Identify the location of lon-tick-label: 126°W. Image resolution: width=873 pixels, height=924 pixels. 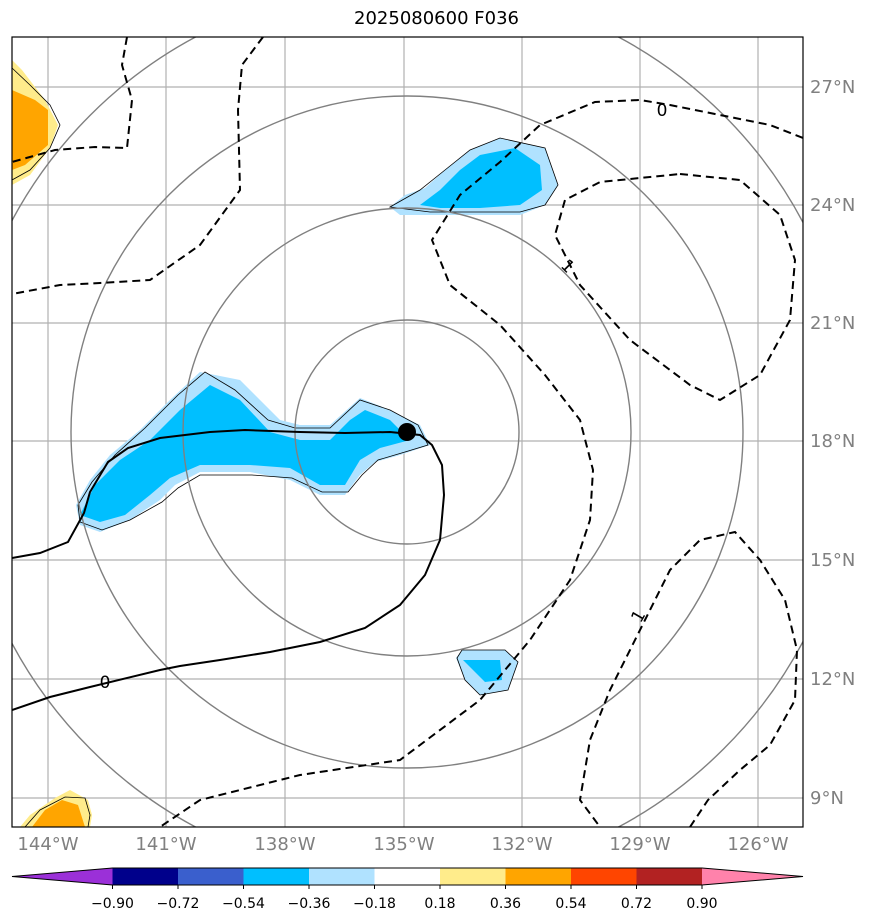
(757, 844).